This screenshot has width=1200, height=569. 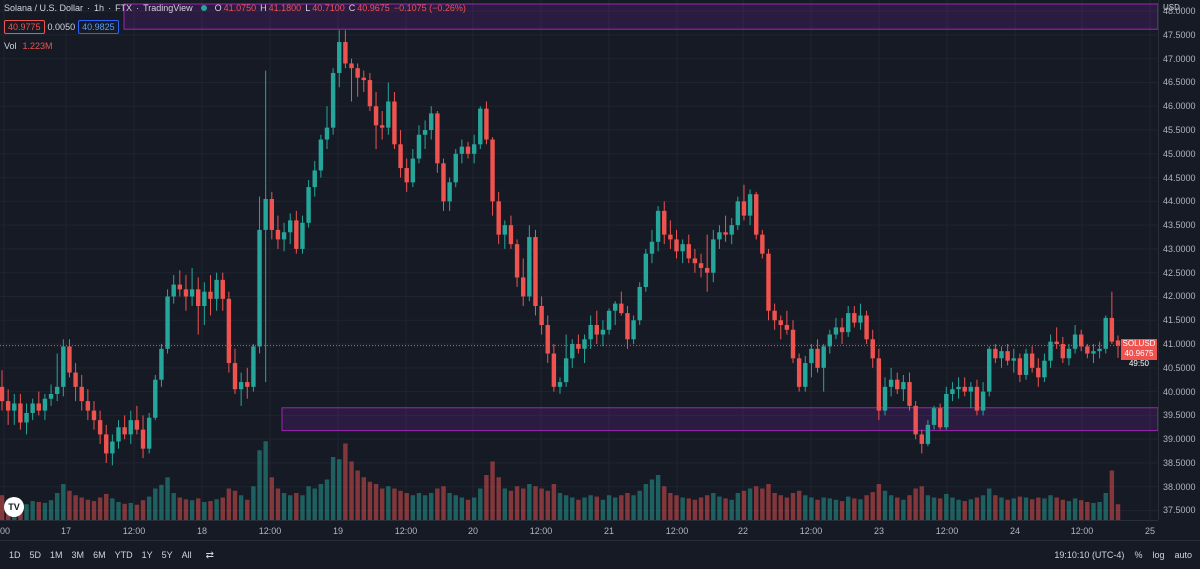 What do you see at coordinates (640, 16) in the screenshot?
I see `support-resistance-zone` at bounding box center [640, 16].